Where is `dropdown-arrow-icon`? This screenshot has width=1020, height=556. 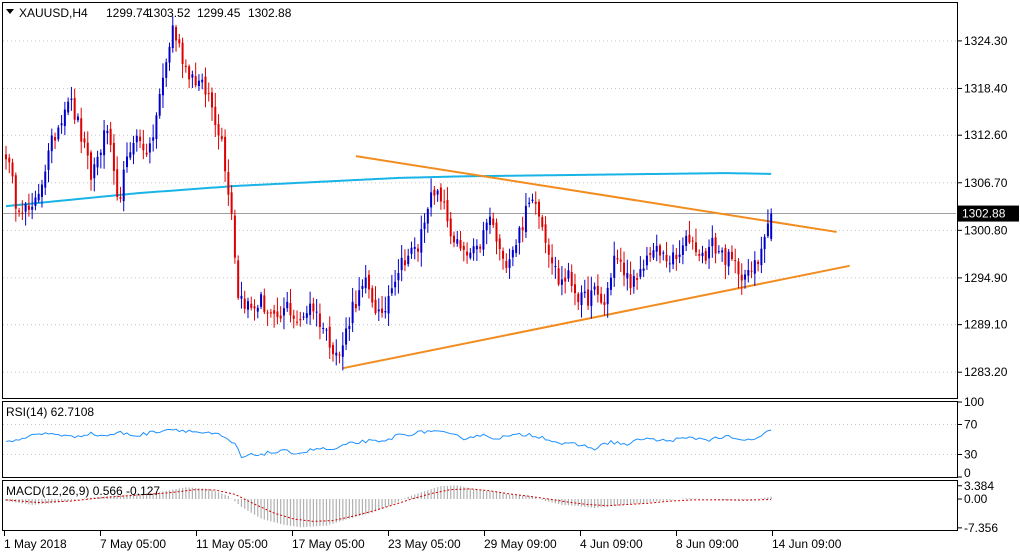 dropdown-arrow-icon is located at coordinates (10, 11).